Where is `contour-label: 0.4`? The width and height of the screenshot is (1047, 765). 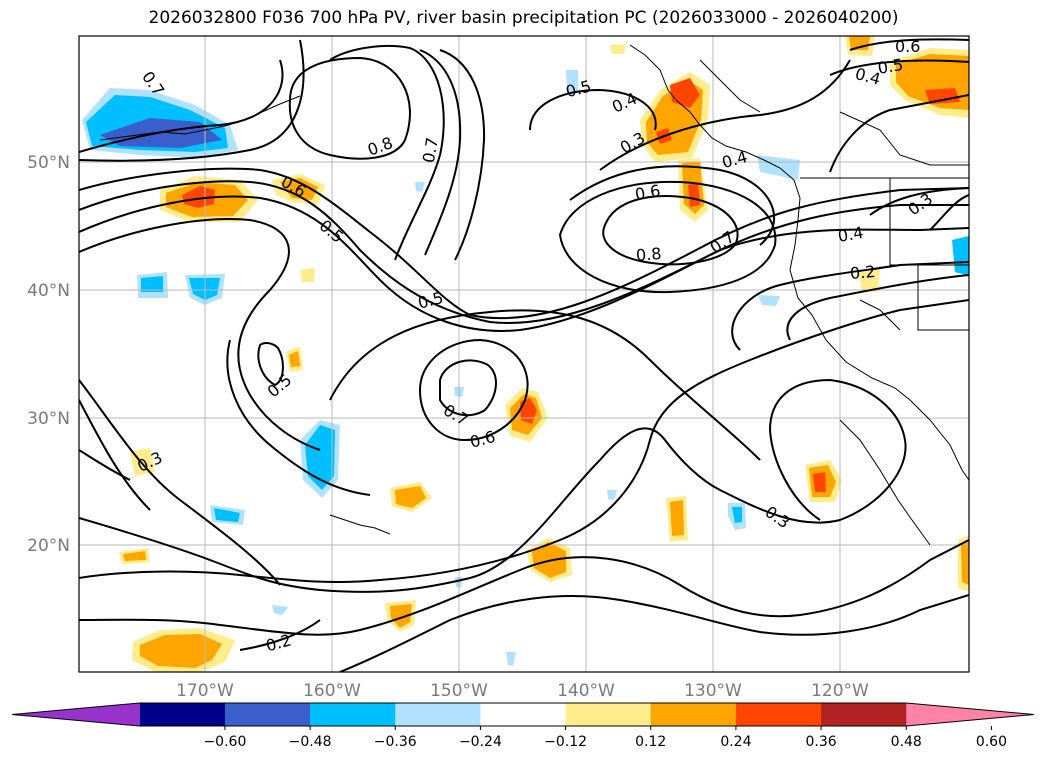
contour-label: 0.4 is located at coordinates (850, 234).